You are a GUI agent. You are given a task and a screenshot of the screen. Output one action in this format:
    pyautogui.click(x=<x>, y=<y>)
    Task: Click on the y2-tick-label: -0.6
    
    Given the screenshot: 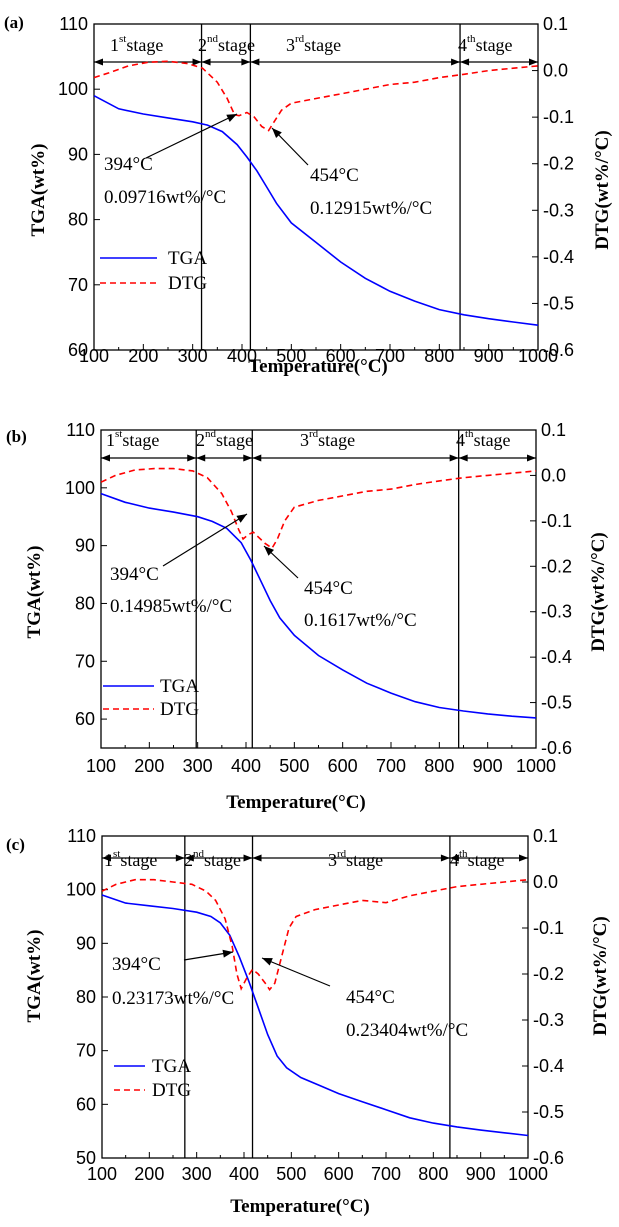 What is the action you would take?
    pyautogui.click(x=548, y=1158)
    